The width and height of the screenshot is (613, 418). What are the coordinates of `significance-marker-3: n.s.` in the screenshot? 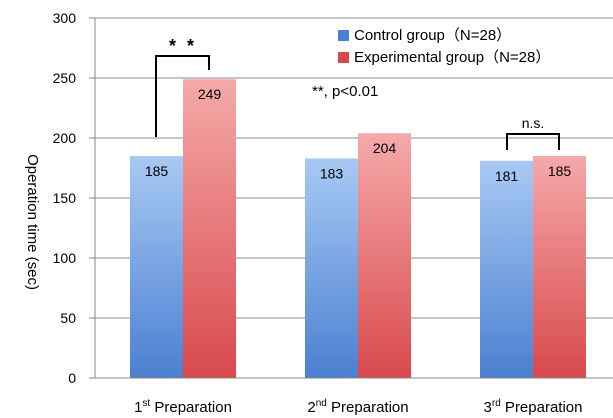 It's located at (533, 123).